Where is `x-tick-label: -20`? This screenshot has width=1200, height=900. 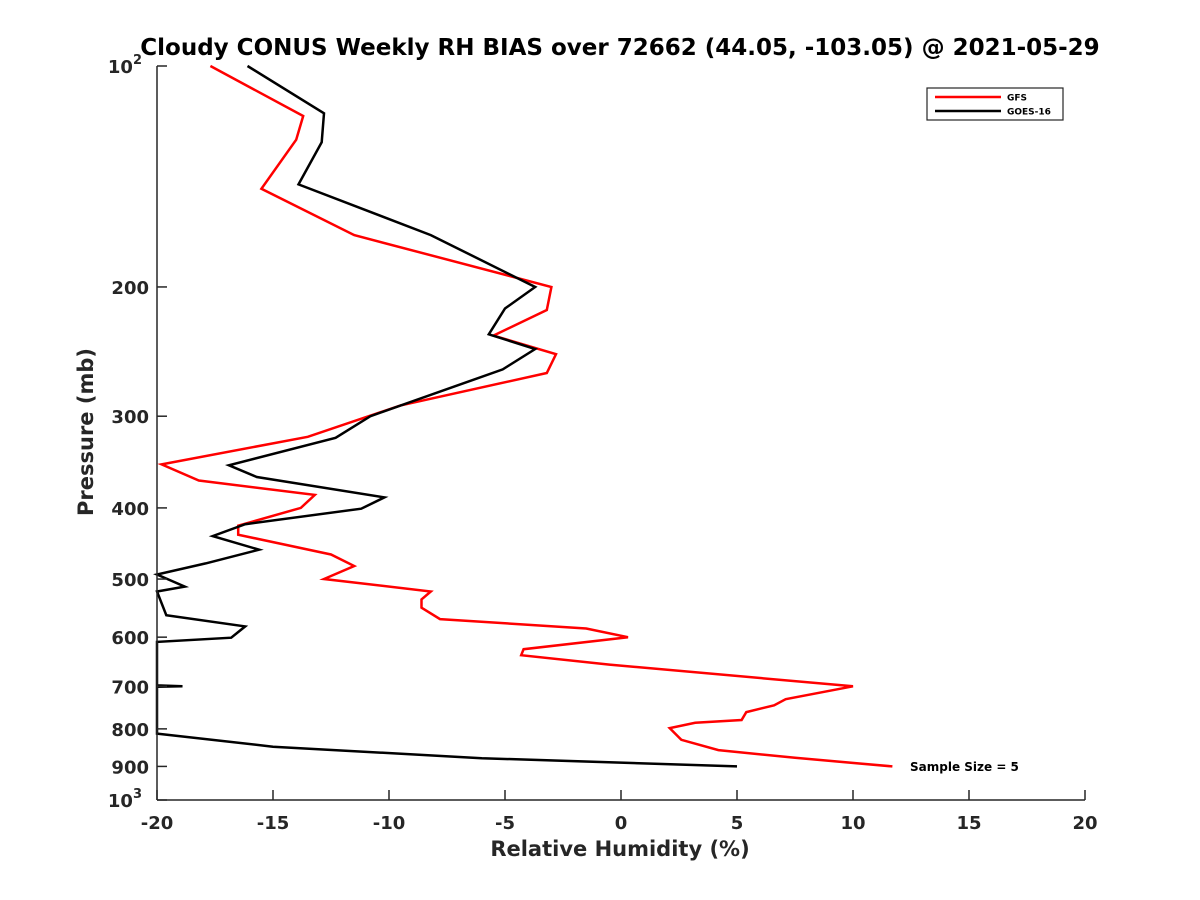
x-tick-label: -20 is located at coordinates (157, 823).